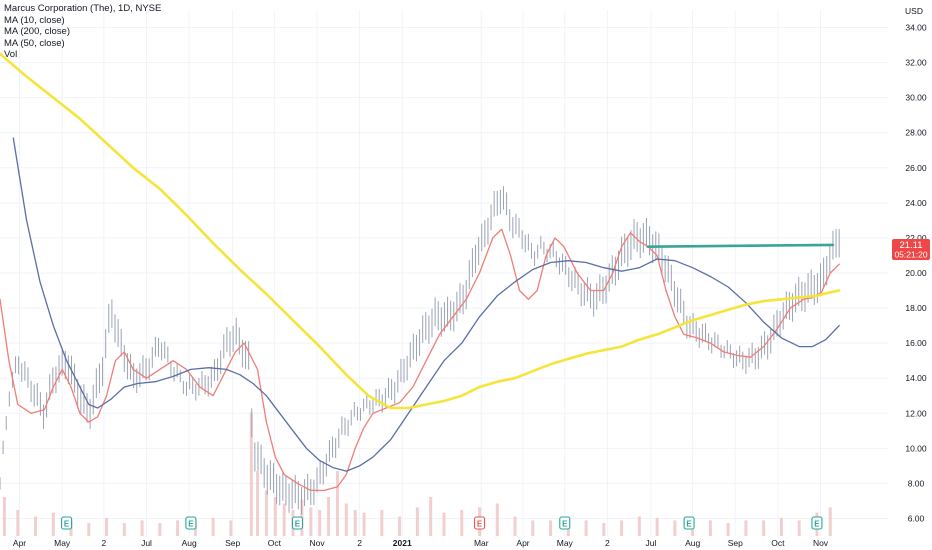 This screenshot has height=550, width=932. What do you see at coordinates (11, 55) in the screenshot?
I see `legend-volume: Vol` at bounding box center [11, 55].